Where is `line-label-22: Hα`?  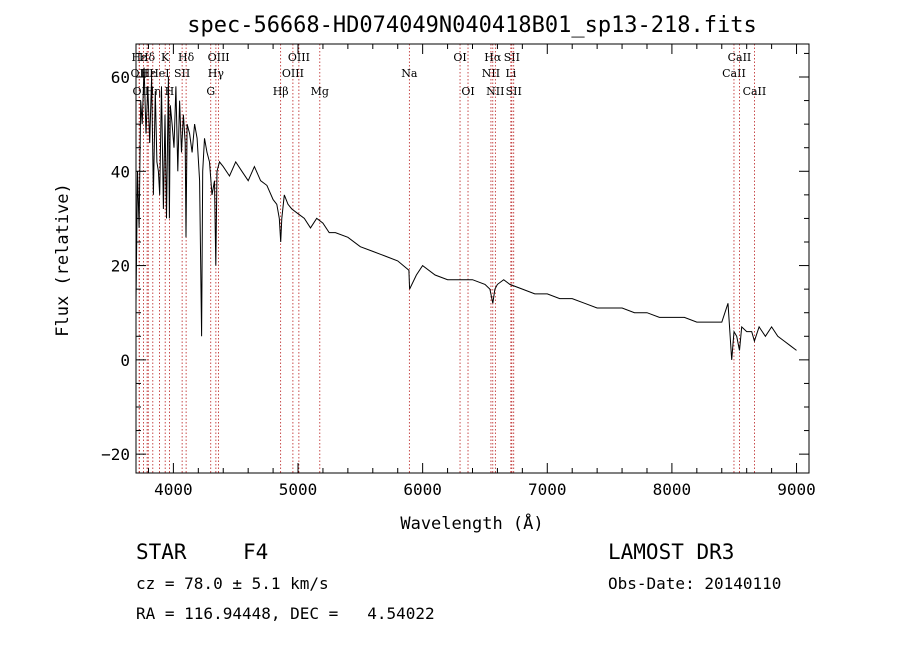 line-label-22: Hα is located at coordinates (493, 57).